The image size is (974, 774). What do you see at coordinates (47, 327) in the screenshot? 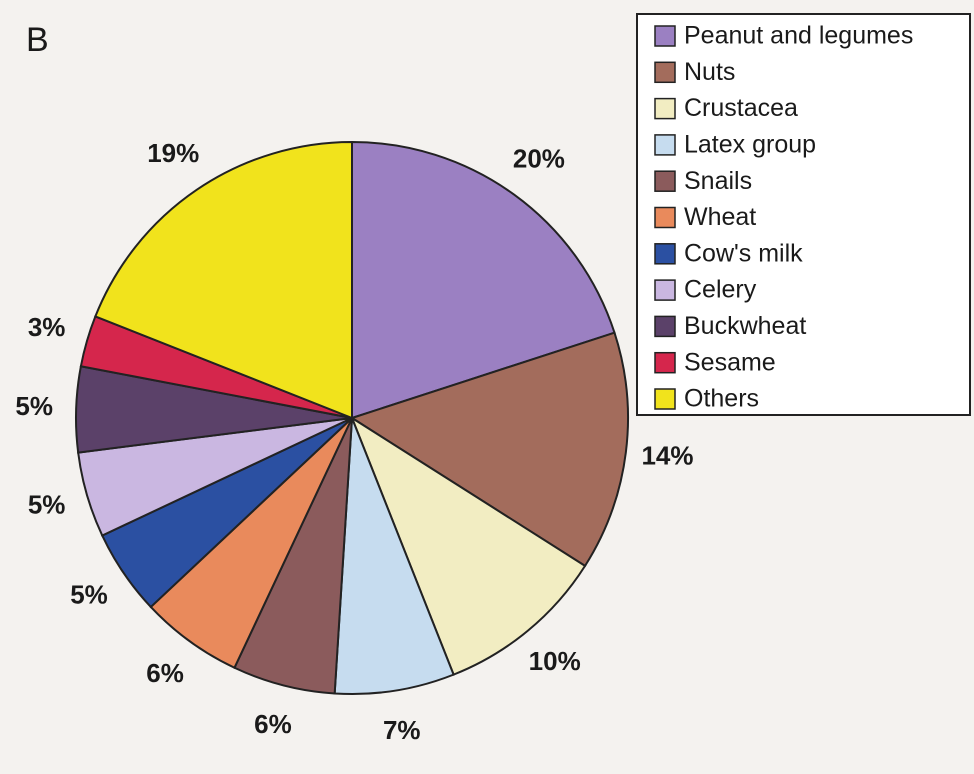
I see `slice-label: 3%` at bounding box center [47, 327].